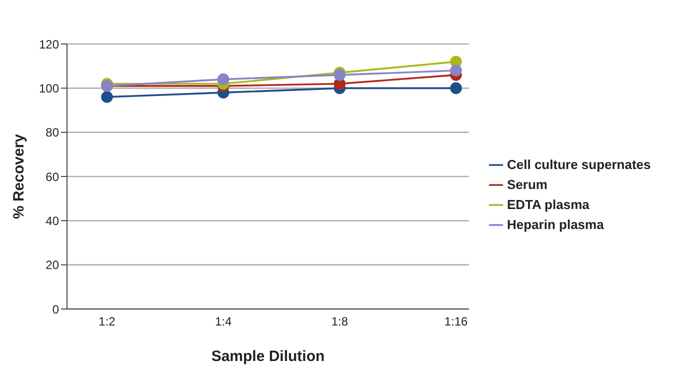  Describe the element at coordinates (223, 321) in the screenshot. I see `x-tick-label: 1:4` at that location.